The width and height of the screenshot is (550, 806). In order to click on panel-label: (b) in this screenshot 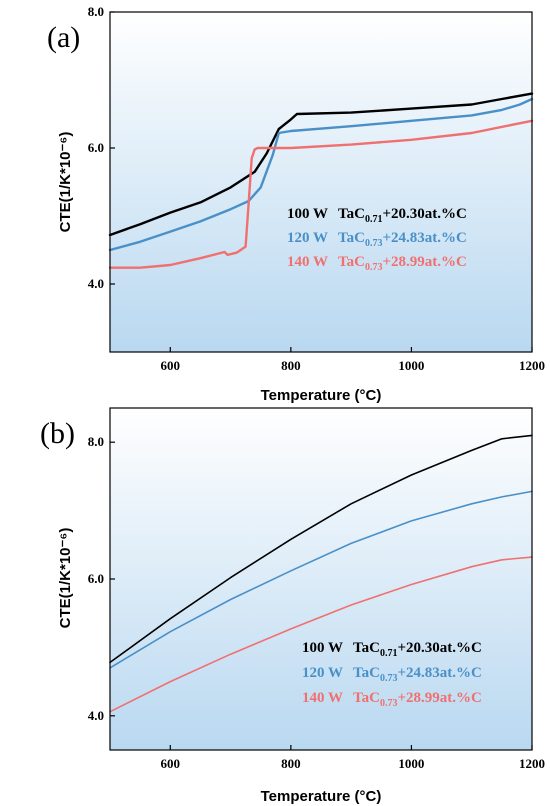, I will do `click(57, 433)`.